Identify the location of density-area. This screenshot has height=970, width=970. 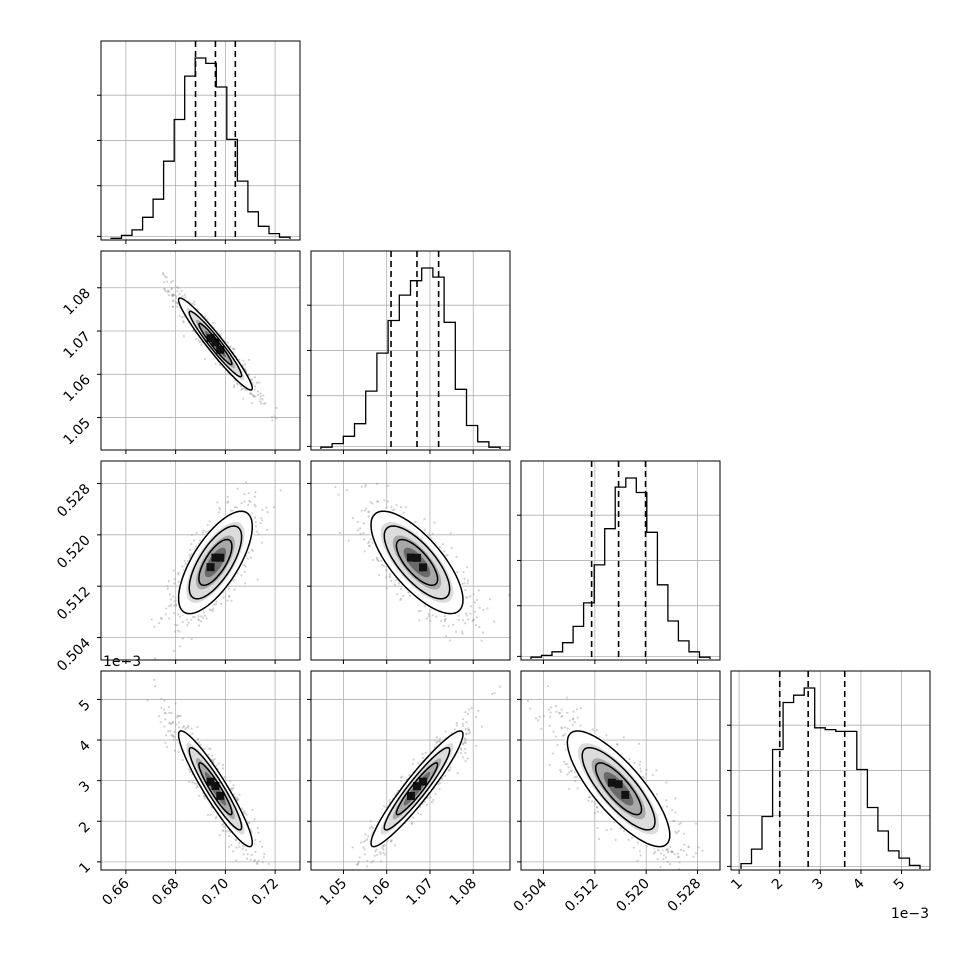
(216, 570).